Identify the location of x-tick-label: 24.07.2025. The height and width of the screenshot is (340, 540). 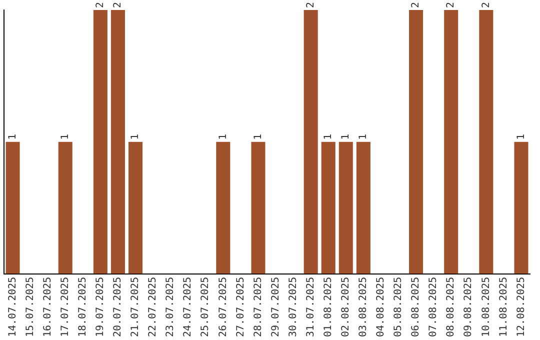
(188, 307).